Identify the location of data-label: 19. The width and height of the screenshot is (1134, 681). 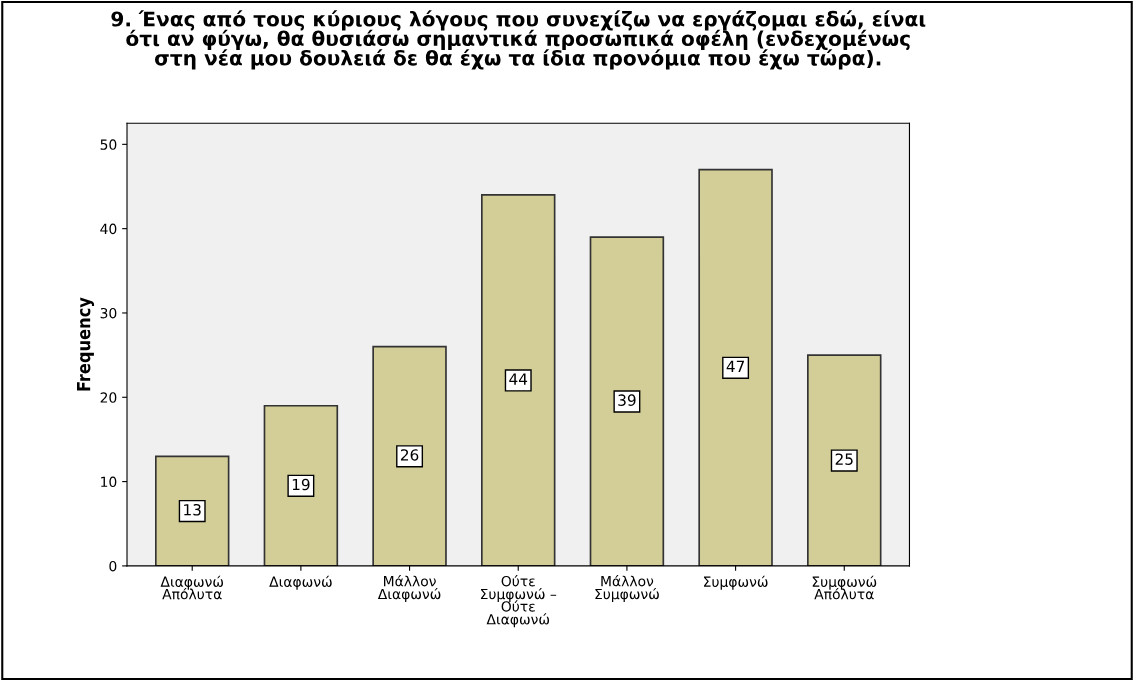
(301, 484).